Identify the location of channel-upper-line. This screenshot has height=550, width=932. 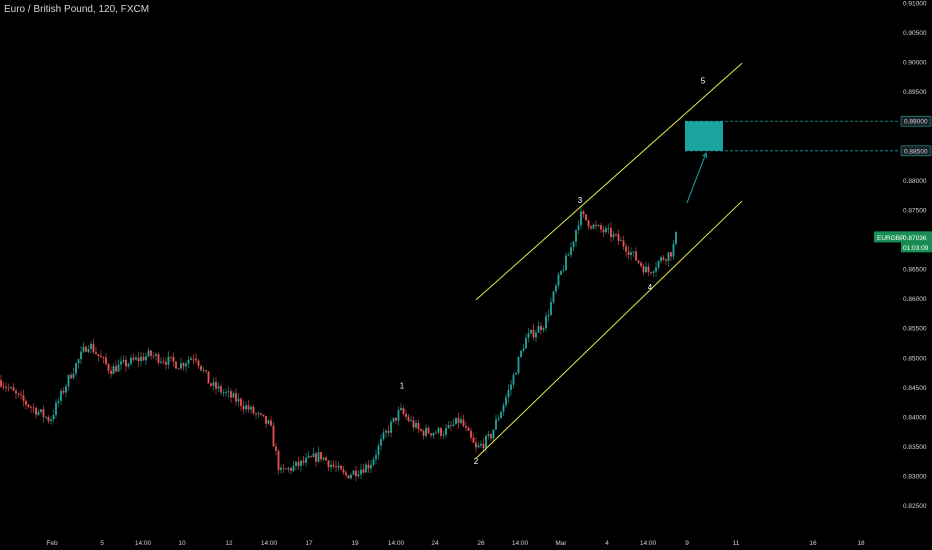
(609, 181).